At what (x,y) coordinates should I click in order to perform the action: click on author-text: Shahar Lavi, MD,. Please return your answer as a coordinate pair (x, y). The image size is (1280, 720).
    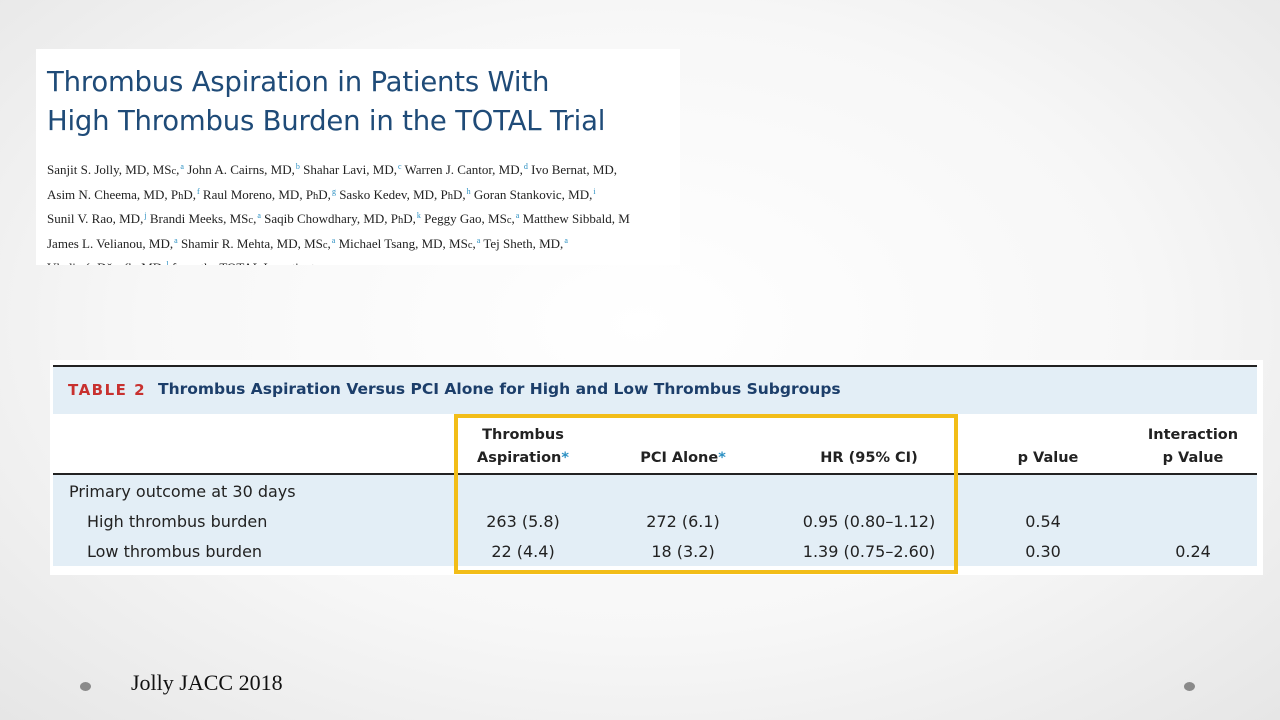
    Looking at the image, I should click on (348, 169).